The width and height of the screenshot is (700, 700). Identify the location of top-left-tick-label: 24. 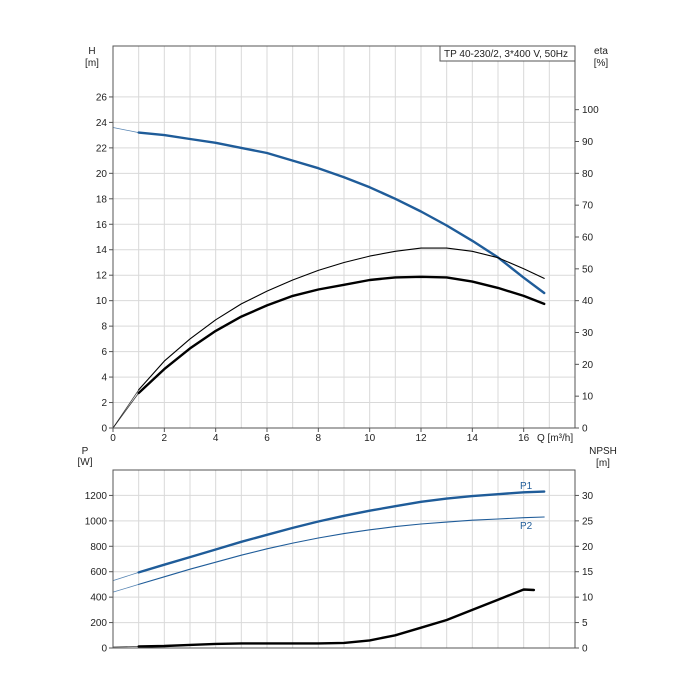
(102, 123).